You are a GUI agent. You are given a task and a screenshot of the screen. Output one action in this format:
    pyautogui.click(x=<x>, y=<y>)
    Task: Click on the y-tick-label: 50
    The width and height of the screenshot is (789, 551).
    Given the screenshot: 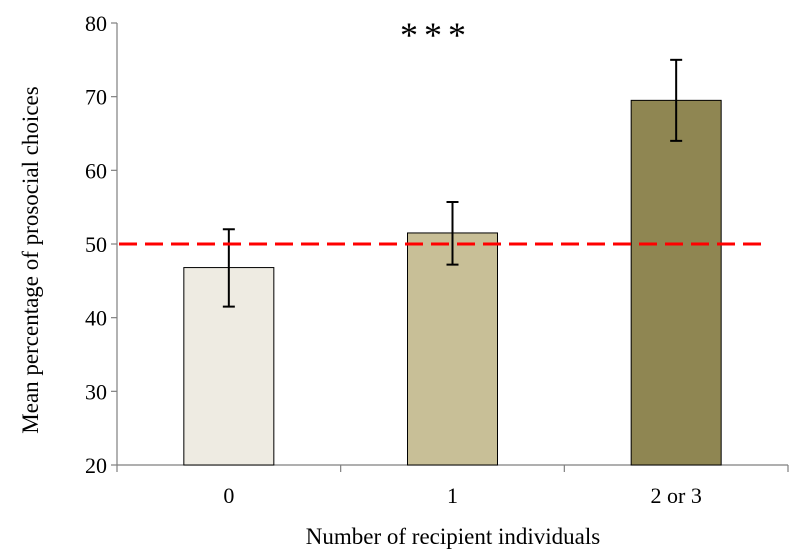 What is the action you would take?
    pyautogui.click(x=96, y=244)
    